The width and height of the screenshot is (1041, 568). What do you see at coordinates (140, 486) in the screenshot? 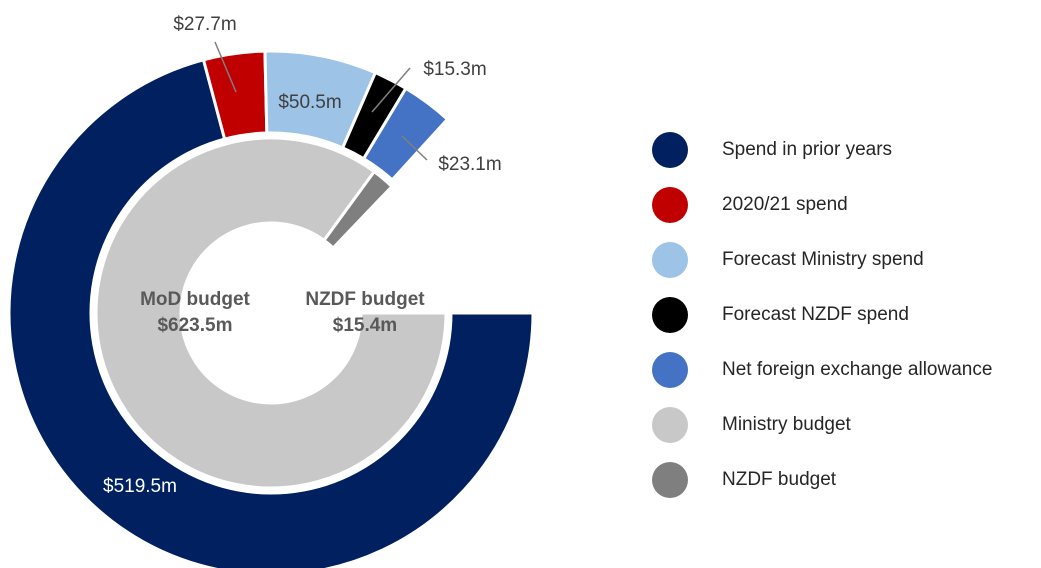
I see `value-label: $519.5m` at bounding box center [140, 486].